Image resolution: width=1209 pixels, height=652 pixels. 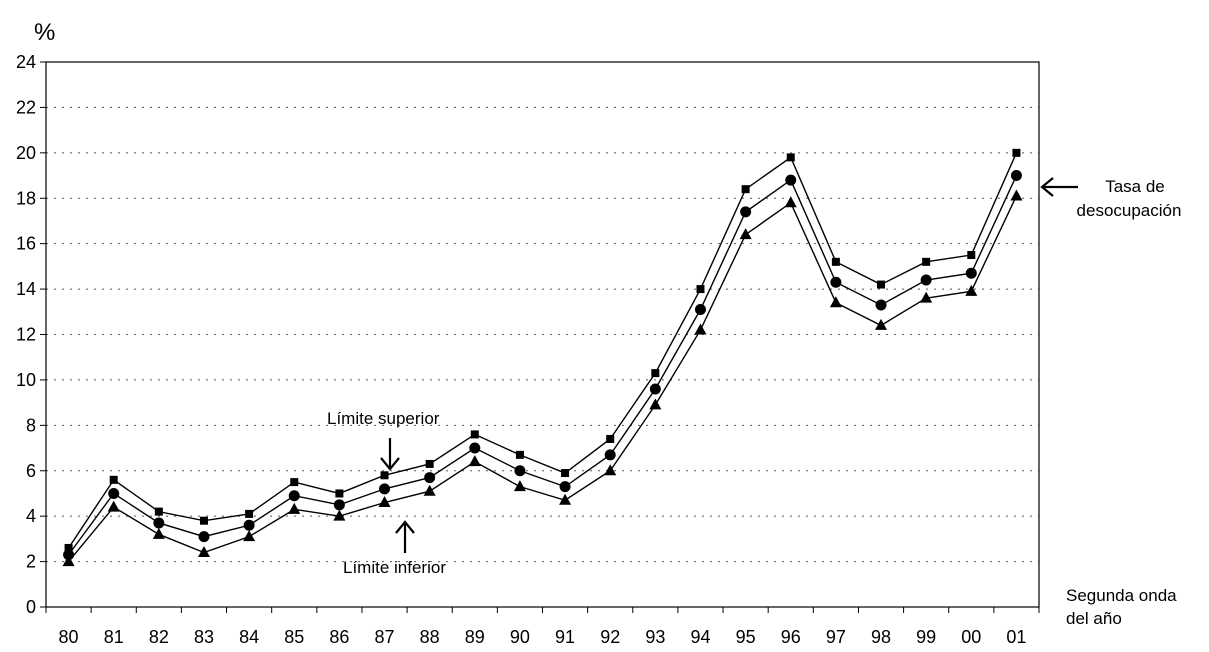 I want to click on y-unit-label: %, so click(x=44, y=32).